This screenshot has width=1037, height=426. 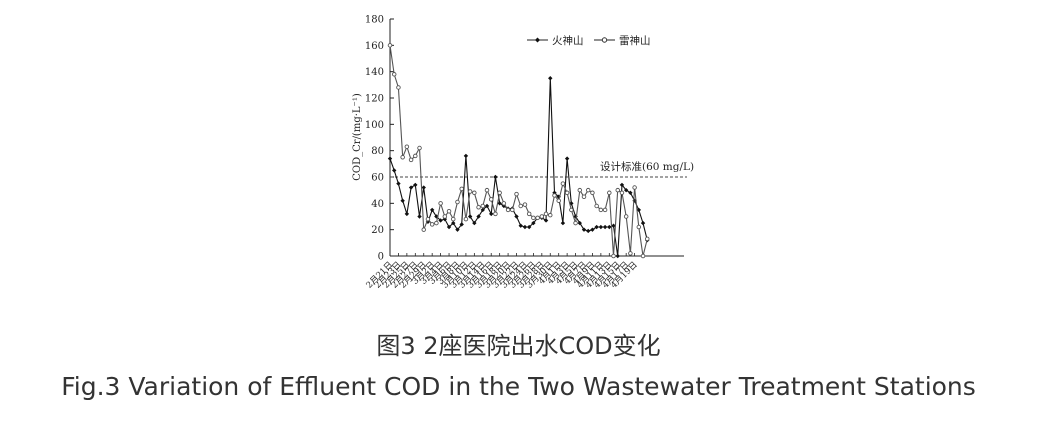 I want to click on y-tick-label: 120, so click(x=374, y=99).